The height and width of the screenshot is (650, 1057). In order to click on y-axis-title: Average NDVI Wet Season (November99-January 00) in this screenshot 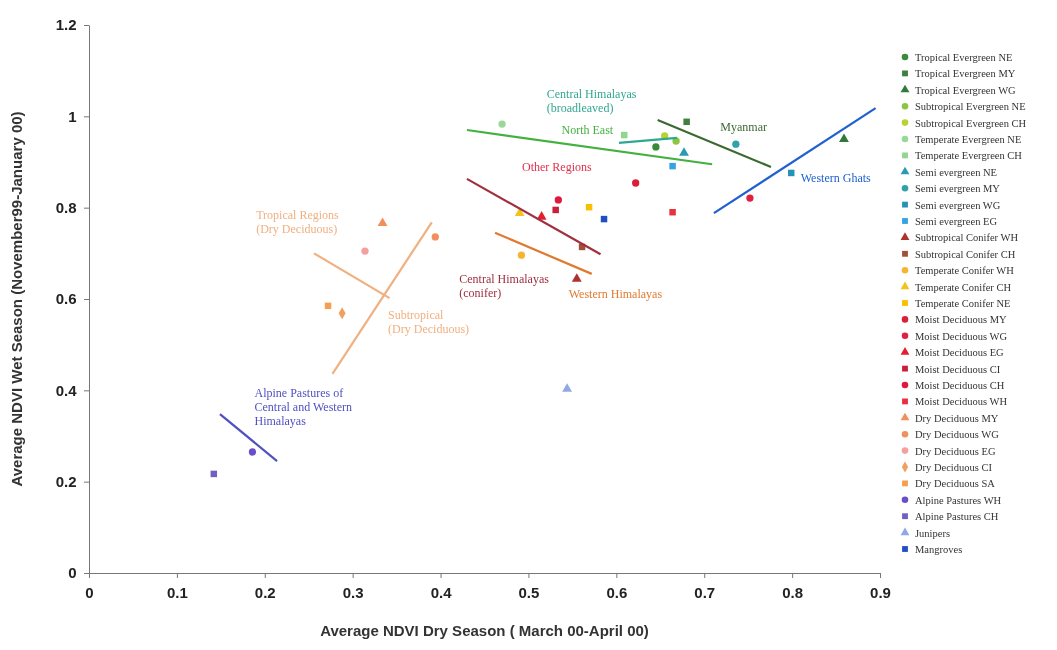, I will do `click(16, 299)`.